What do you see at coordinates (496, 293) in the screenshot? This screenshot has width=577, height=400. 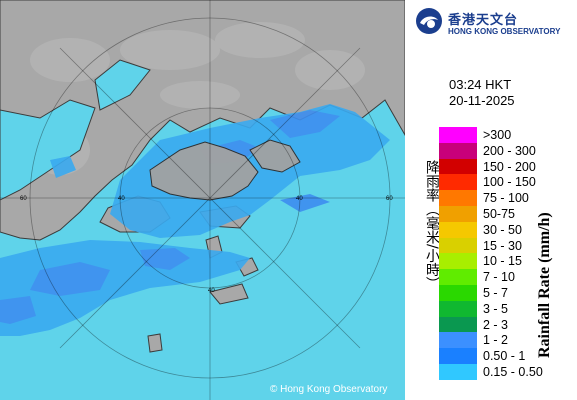 I see `legend-label: 5 - 7` at bounding box center [496, 293].